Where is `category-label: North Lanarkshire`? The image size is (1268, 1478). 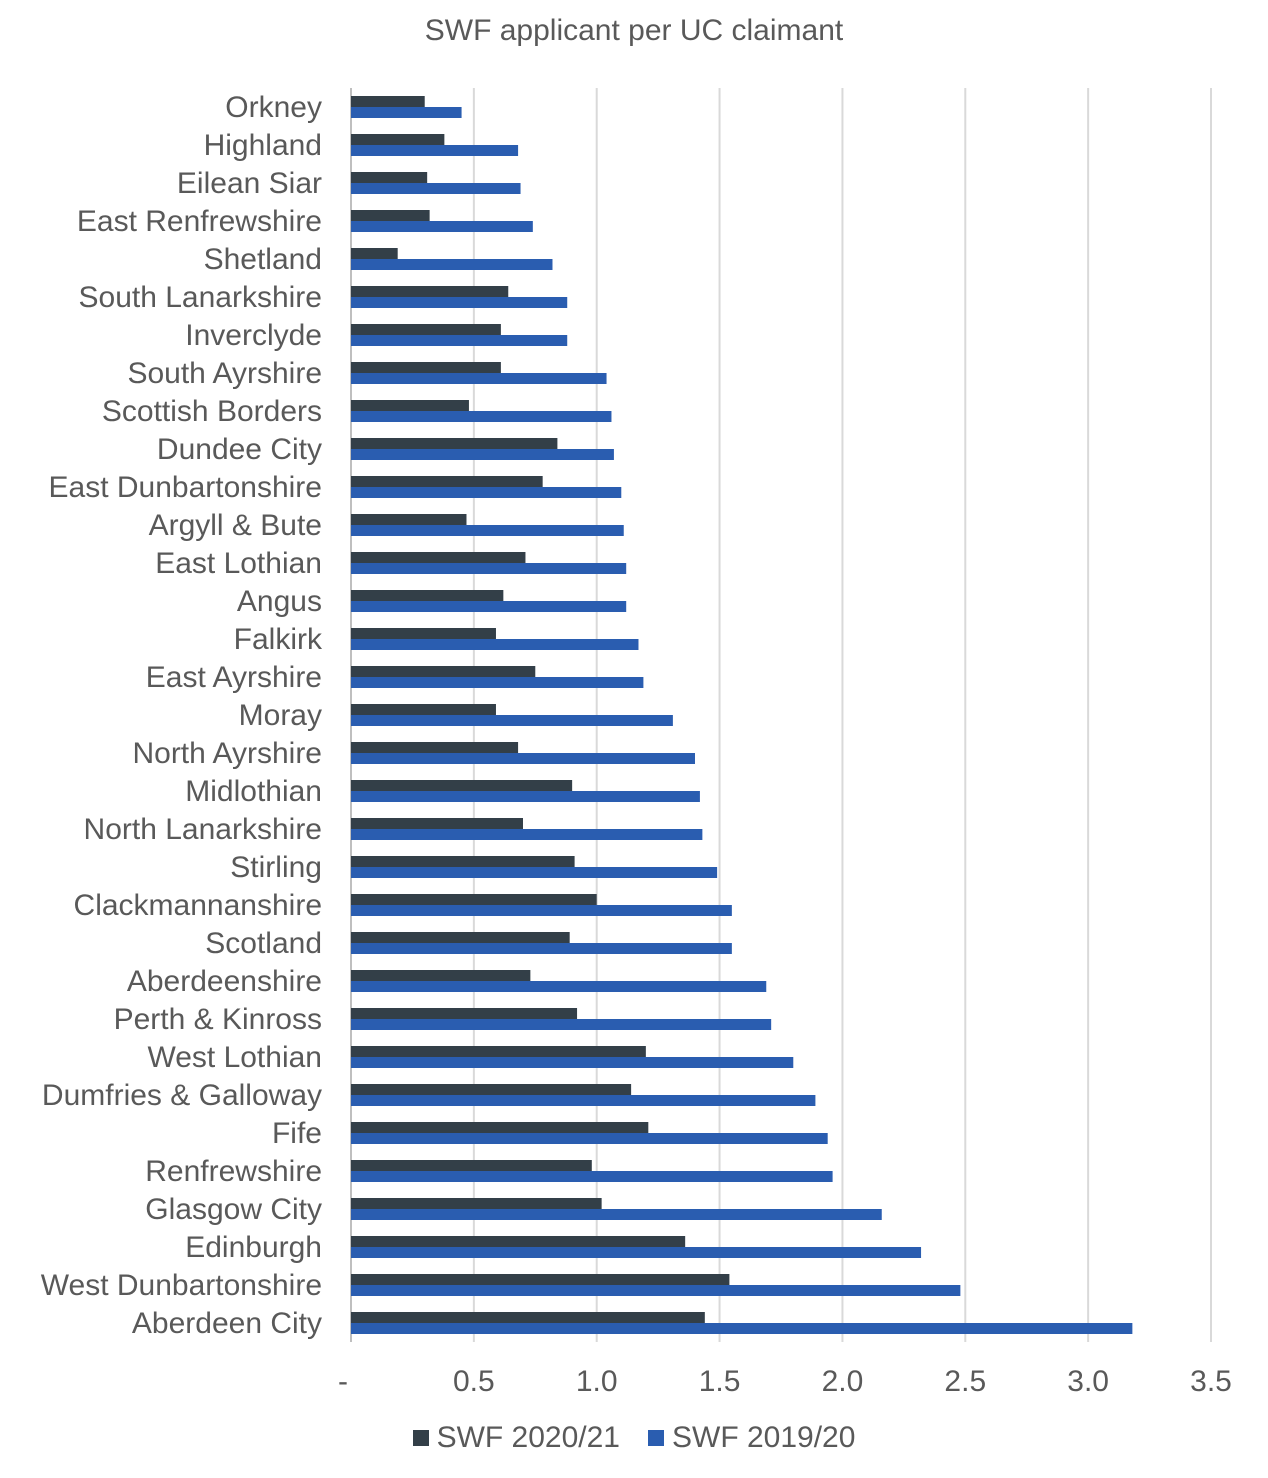
category-label: North Lanarkshire is located at coordinates (203, 829).